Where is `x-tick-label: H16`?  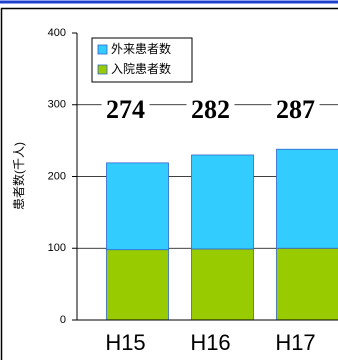
x-tick-label: H16 is located at coordinates (210, 342).